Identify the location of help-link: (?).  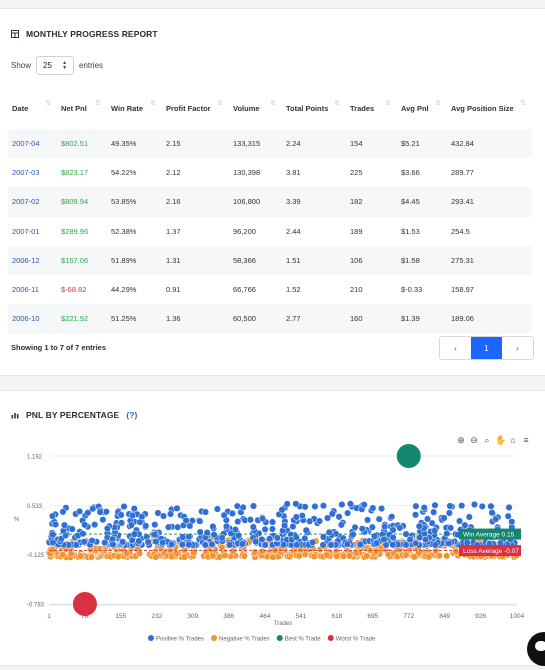
(132, 415).